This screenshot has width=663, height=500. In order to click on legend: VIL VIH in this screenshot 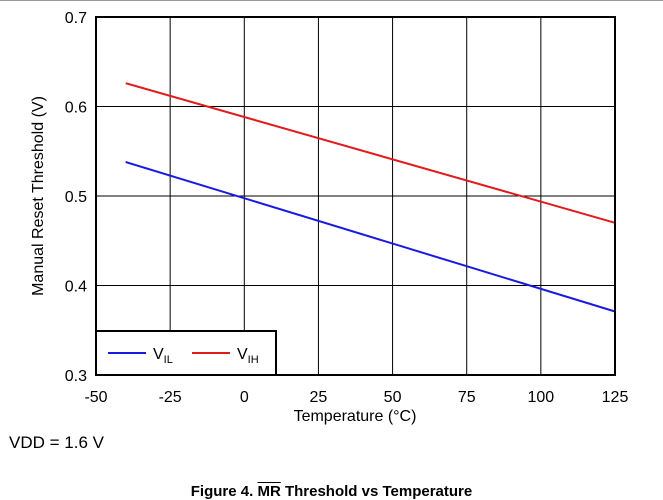, I will do `click(186, 353)`.